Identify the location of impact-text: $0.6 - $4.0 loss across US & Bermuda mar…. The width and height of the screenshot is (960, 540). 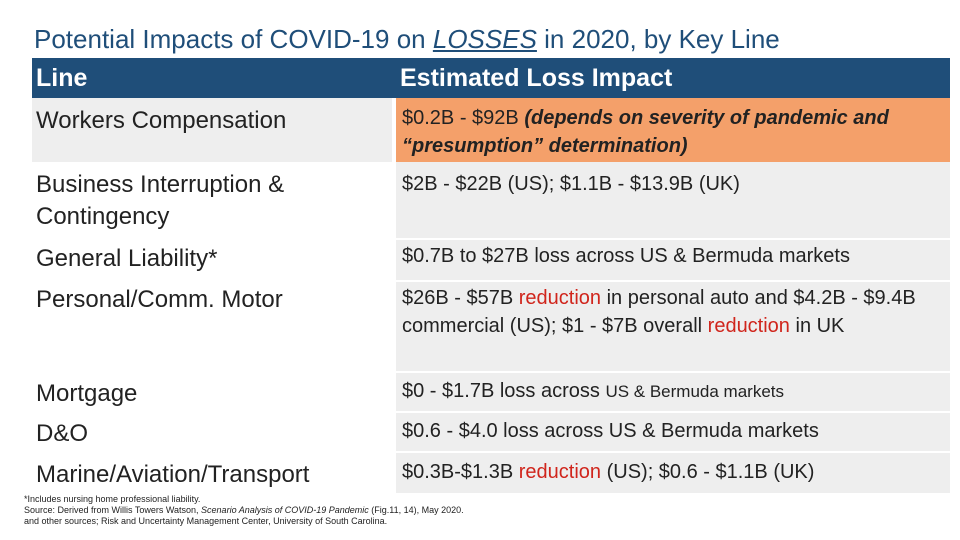
(610, 431).